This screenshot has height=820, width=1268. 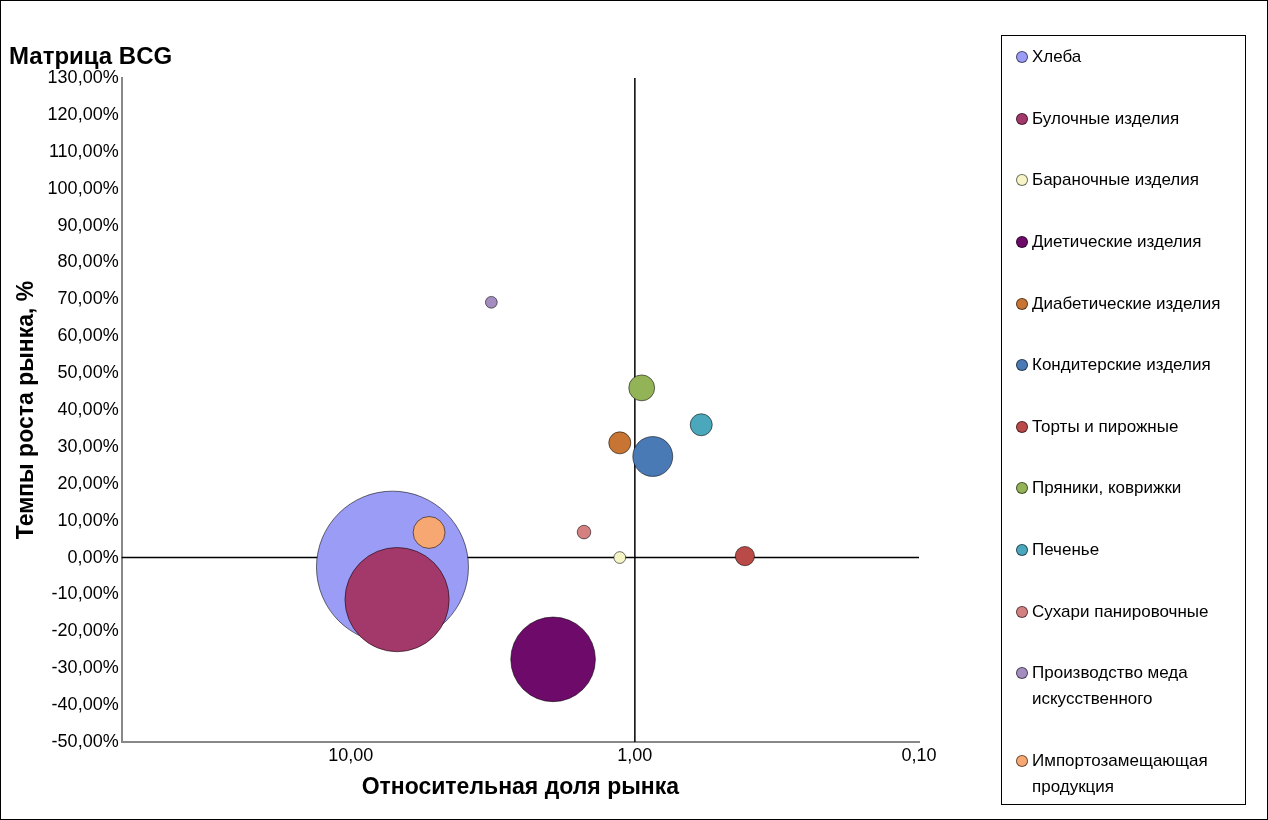 What do you see at coordinates (88, 445) in the screenshot?
I see `y-tick-label: 30,00%` at bounding box center [88, 445].